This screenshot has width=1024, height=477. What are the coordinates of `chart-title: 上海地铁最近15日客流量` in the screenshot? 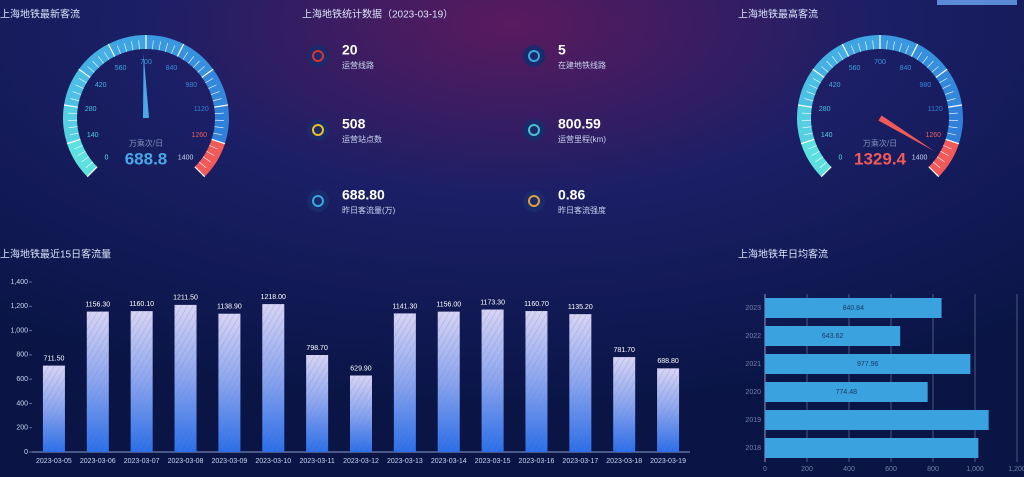 It's located at (55, 254).